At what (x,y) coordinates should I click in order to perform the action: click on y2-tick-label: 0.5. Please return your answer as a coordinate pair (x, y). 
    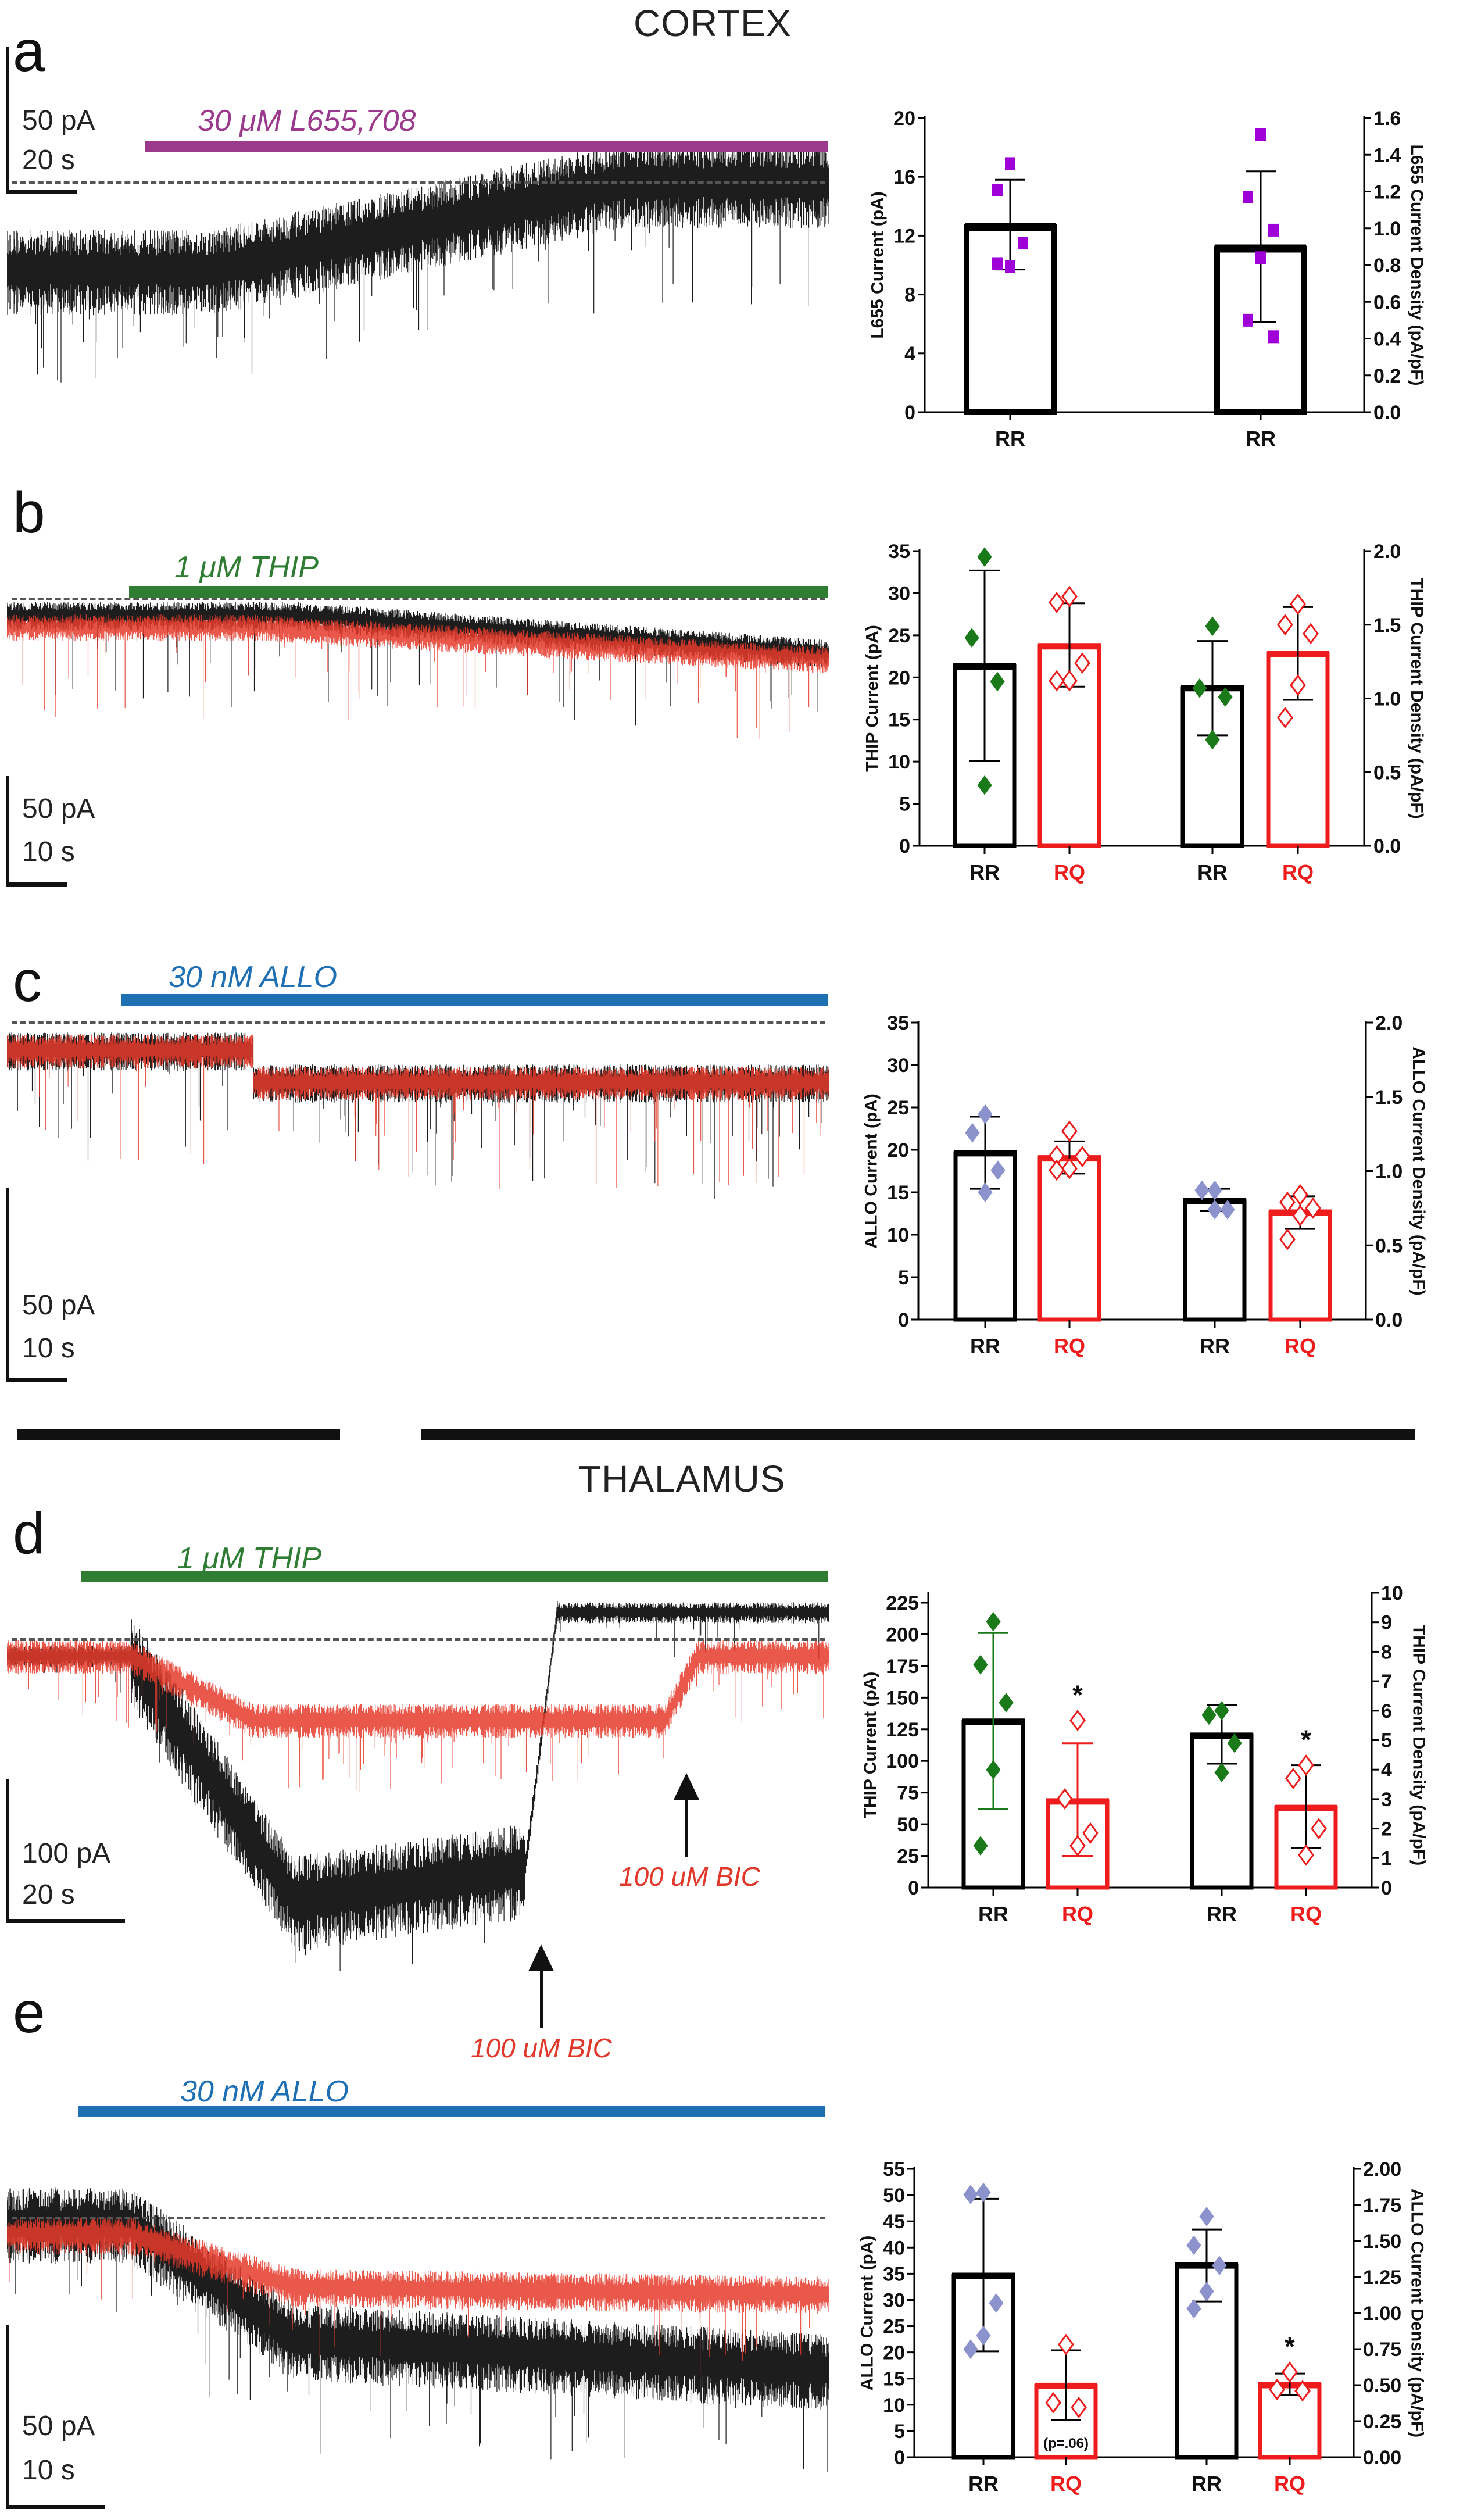
    Looking at the image, I should click on (1389, 1246).